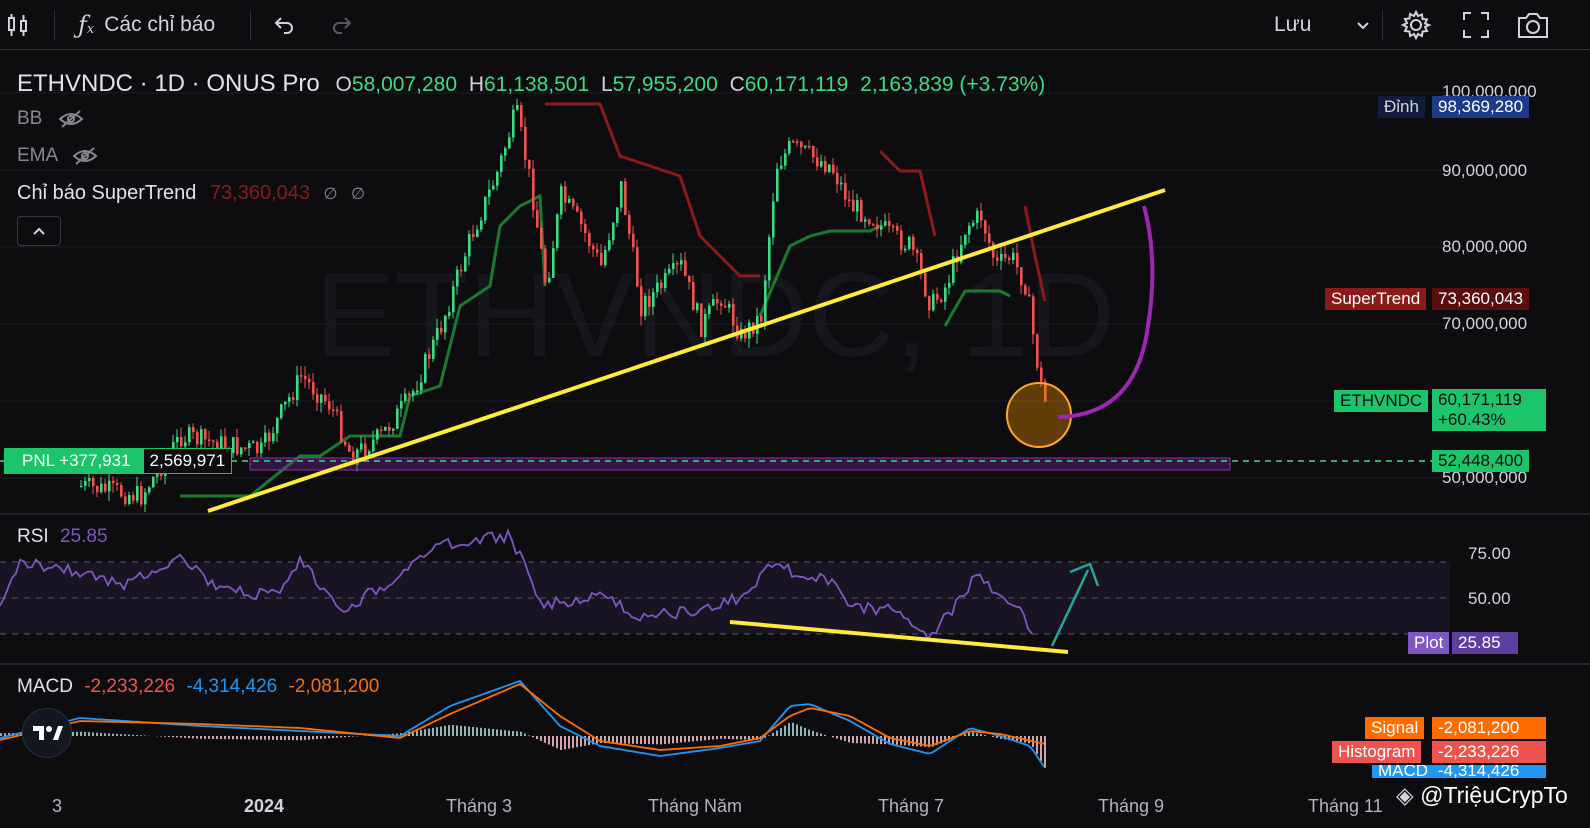 The image size is (1590, 828). What do you see at coordinates (191, 193) in the screenshot?
I see `supertrend-legend: Chỉ báo SuperTrend 73,360,043 ∅ ∅` at bounding box center [191, 193].